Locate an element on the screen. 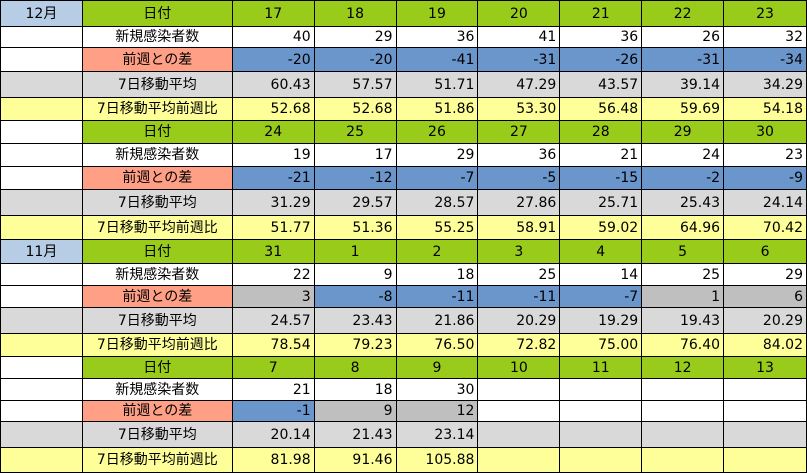  row-label: 7日移動平均前週比 is located at coordinates (157, 460).